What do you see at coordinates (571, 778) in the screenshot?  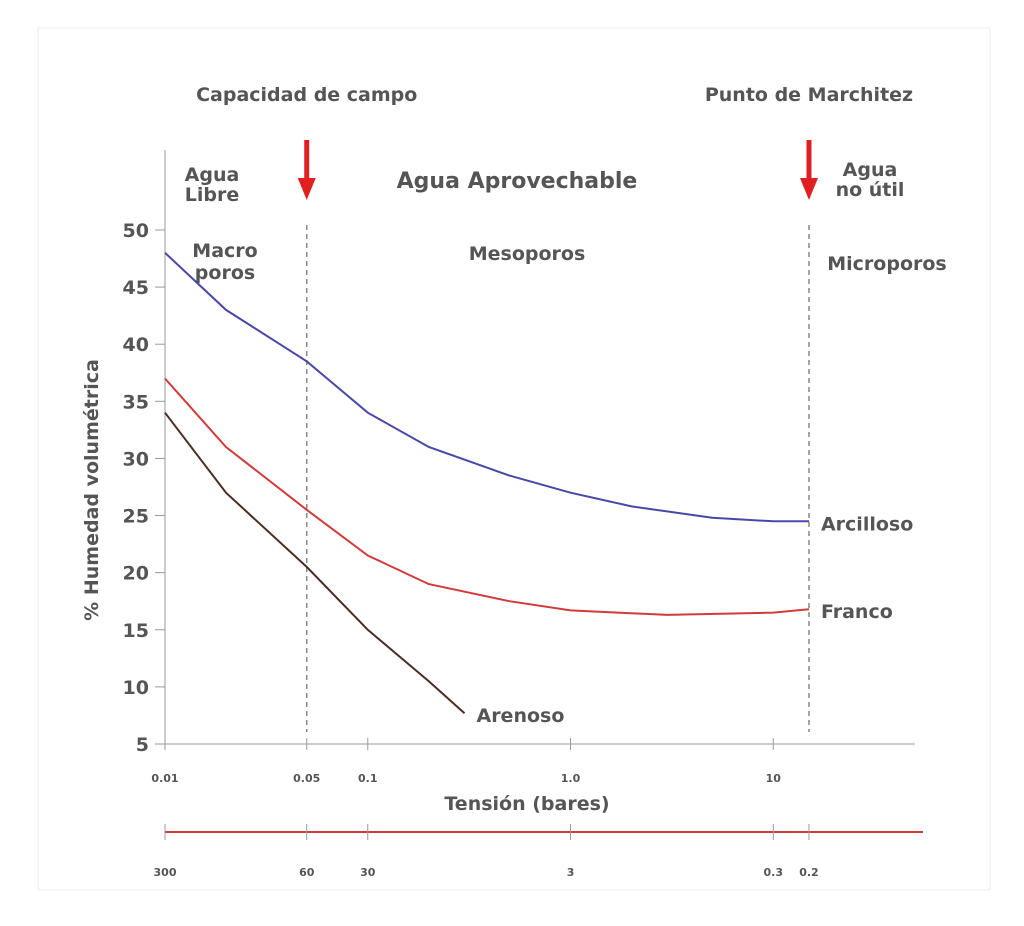 I see `x-tick-label: 1.0` at bounding box center [571, 778].